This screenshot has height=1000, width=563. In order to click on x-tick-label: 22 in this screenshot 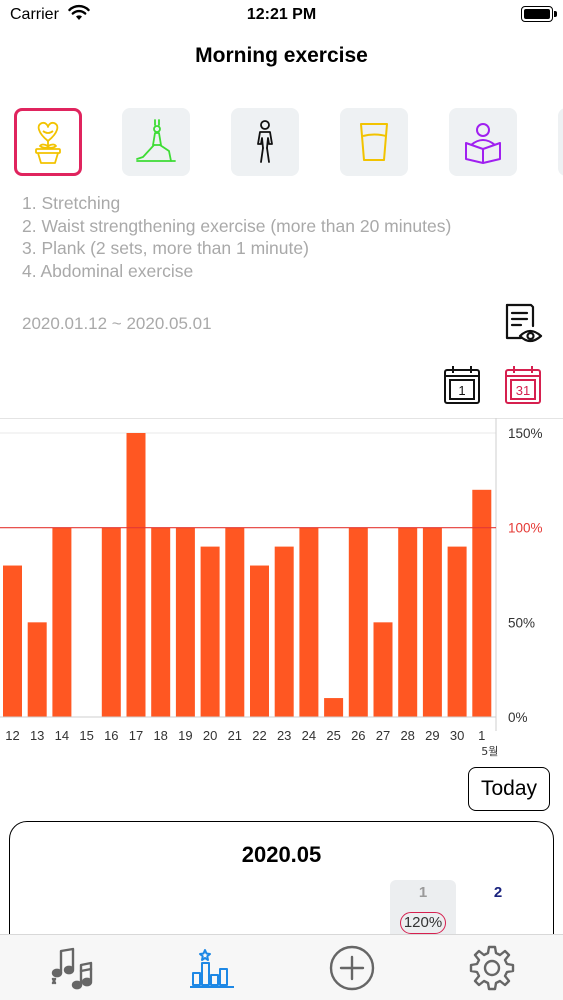, I will do `click(259, 735)`.